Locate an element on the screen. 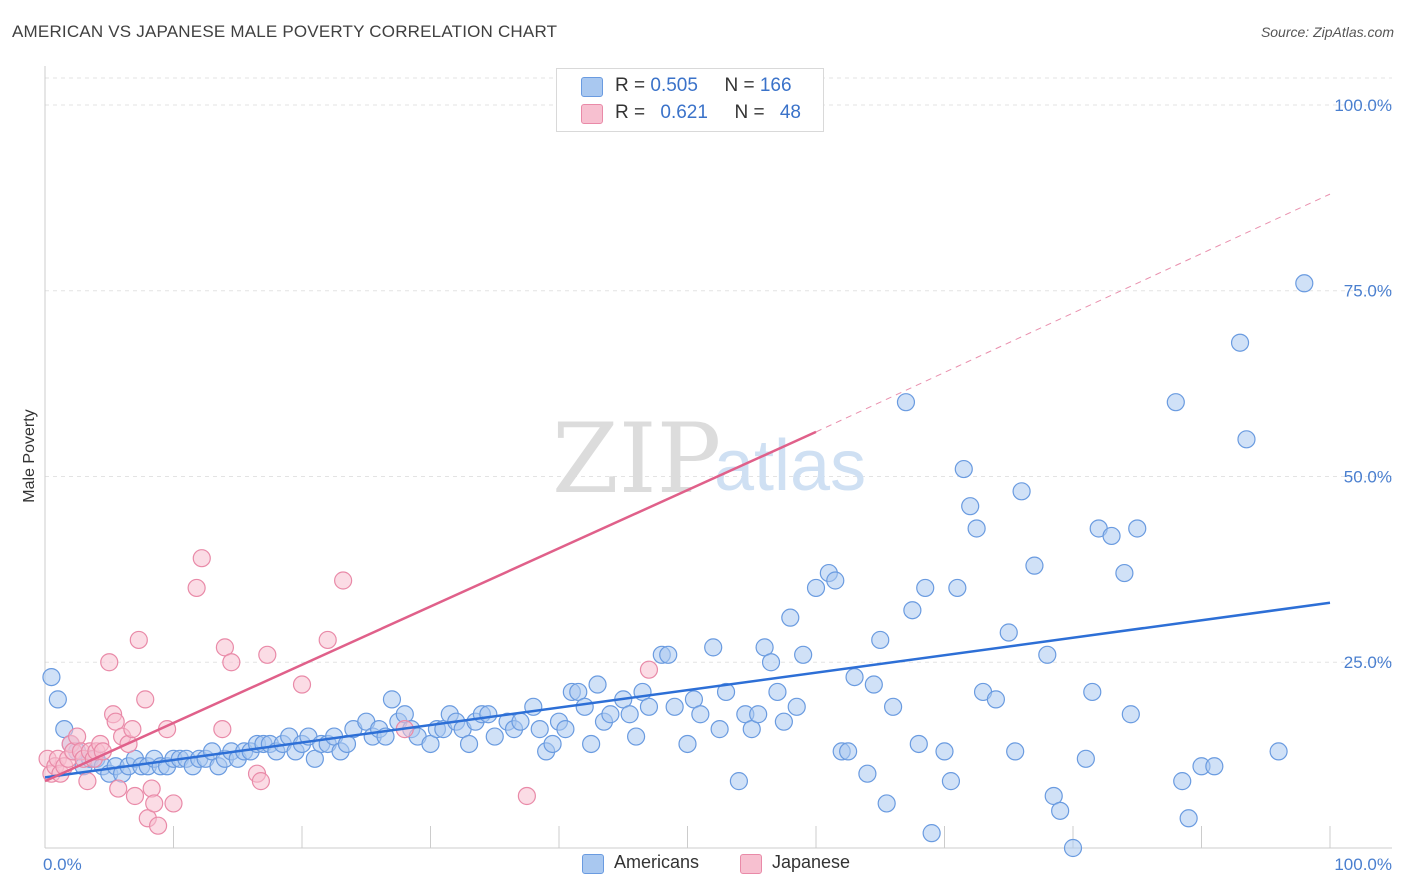 The image size is (1406, 892). americans-n-value: 166 is located at coordinates (775, 85).